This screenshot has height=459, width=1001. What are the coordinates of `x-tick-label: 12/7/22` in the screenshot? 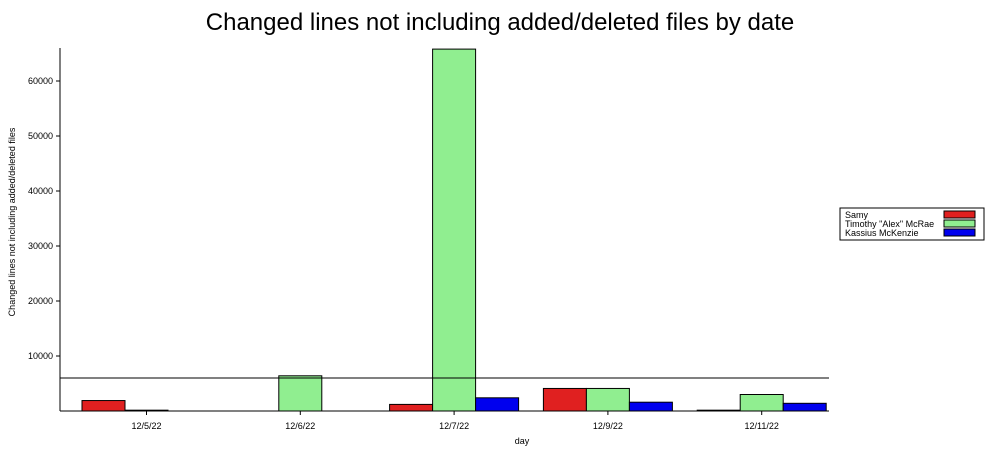 It's located at (454, 426).